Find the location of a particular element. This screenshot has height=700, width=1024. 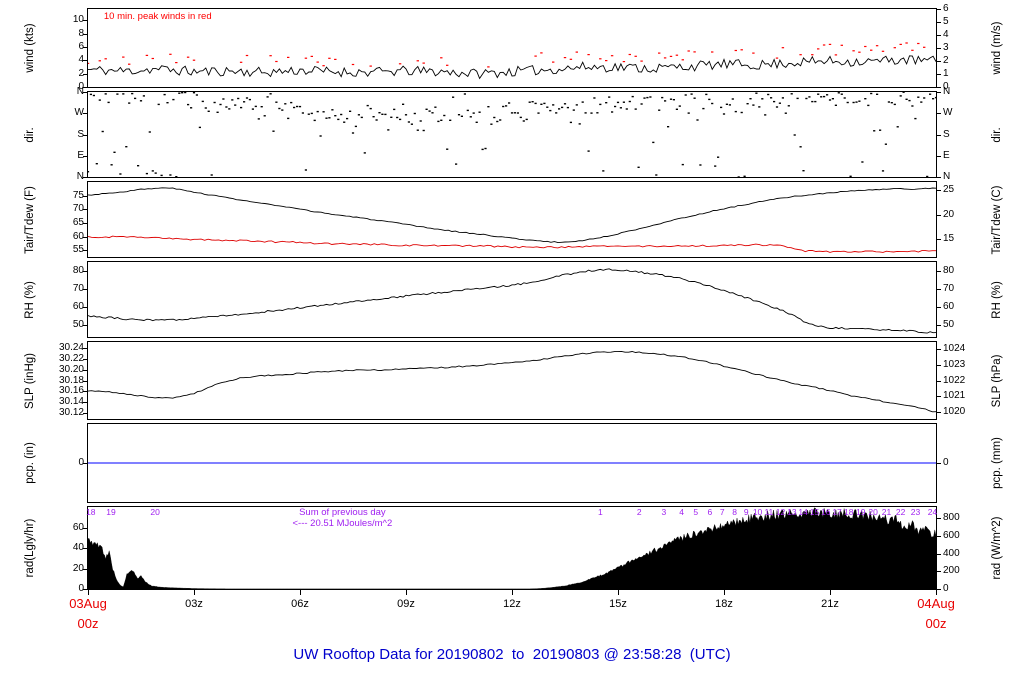

y-tick-label-right: 2 is located at coordinates (946, 61).